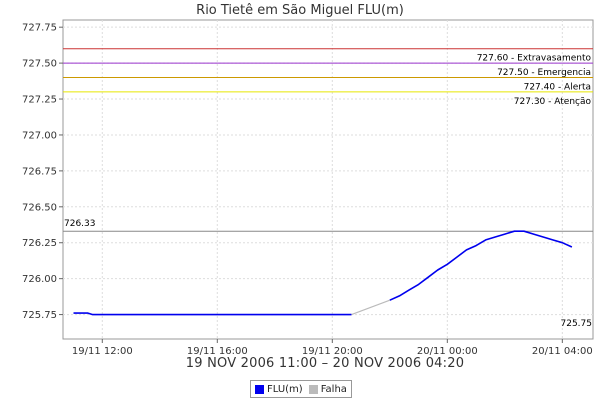  Describe the element at coordinates (80, 224) in the screenshot. I see `max-label: 726.33` at that location.